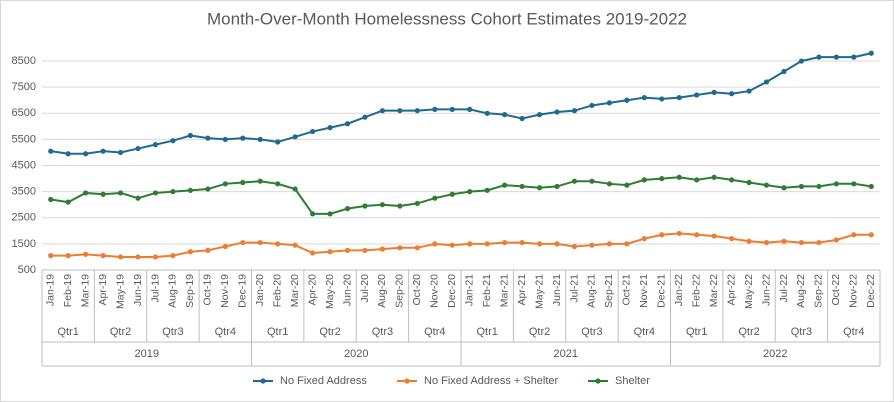 This screenshot has height=402, width=894. Describe the element at coordinates (461, 245) in the screenshot. I see `series-line` at that location.